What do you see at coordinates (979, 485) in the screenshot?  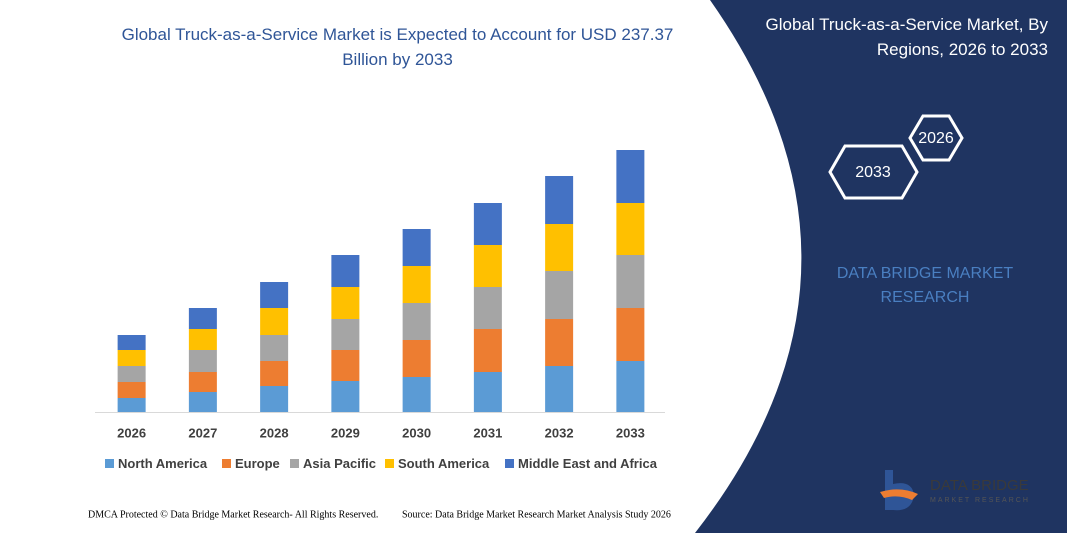 I see `logo-name: DATA BRIDGE` at bounding box center [979, 485].